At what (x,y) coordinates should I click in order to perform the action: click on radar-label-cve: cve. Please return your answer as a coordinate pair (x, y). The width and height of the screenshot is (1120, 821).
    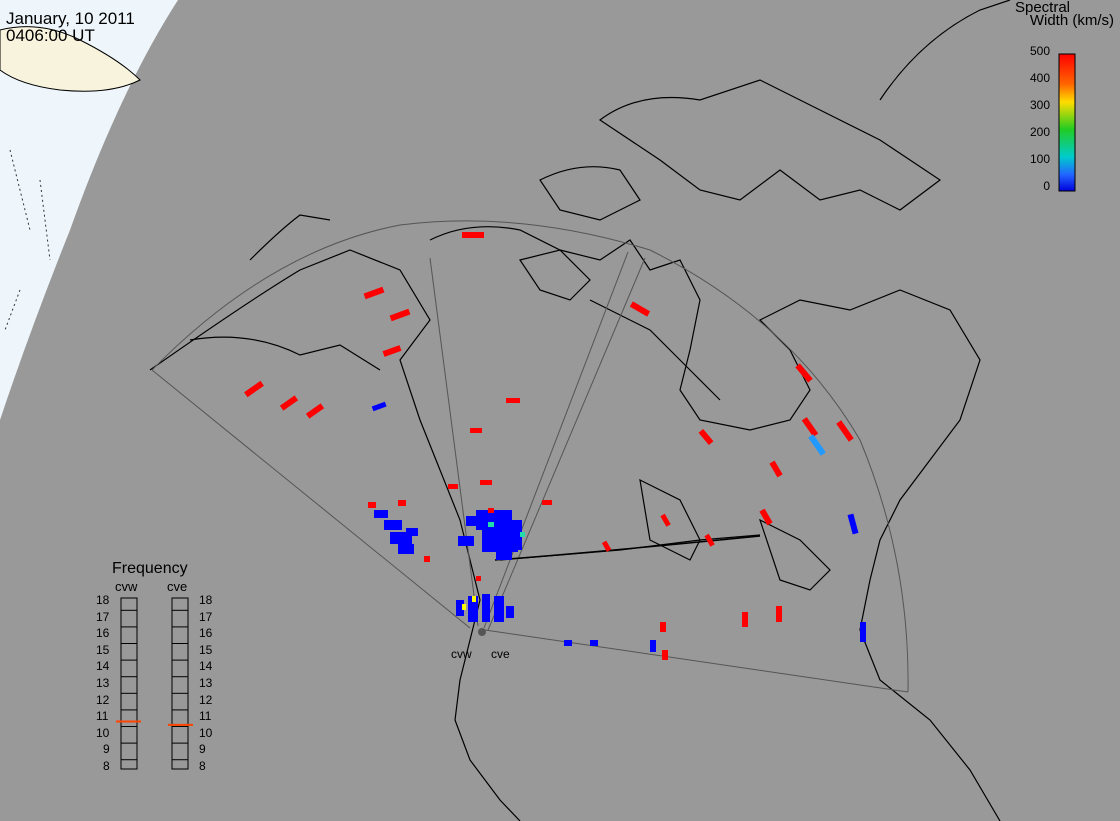
    Looking at the image, I should click on (500, 654).